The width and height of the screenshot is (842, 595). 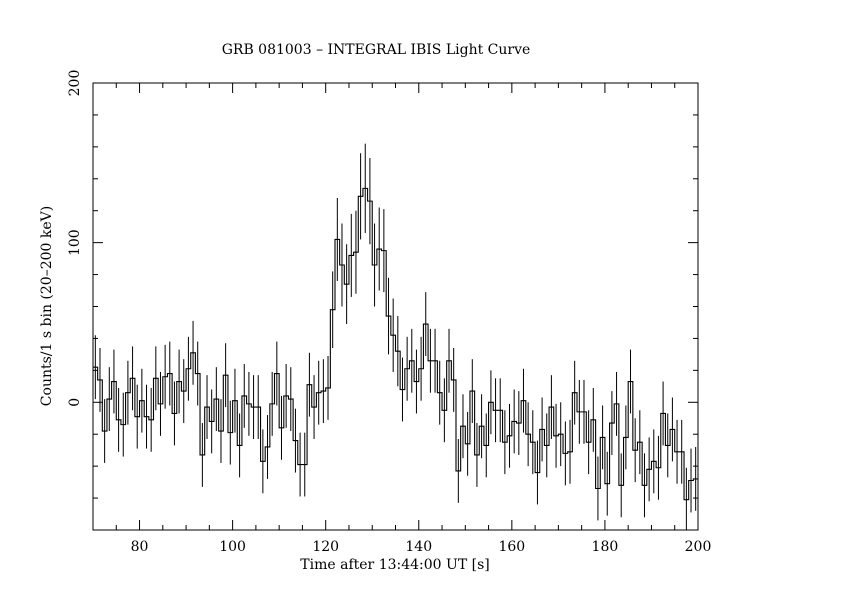 What do you see at coordinates (376, 50) in the screenshot?
I see `chart-title: GRB 081003 – INTEGRAL IBIS Light Curve` at bounding box center [376, 50].